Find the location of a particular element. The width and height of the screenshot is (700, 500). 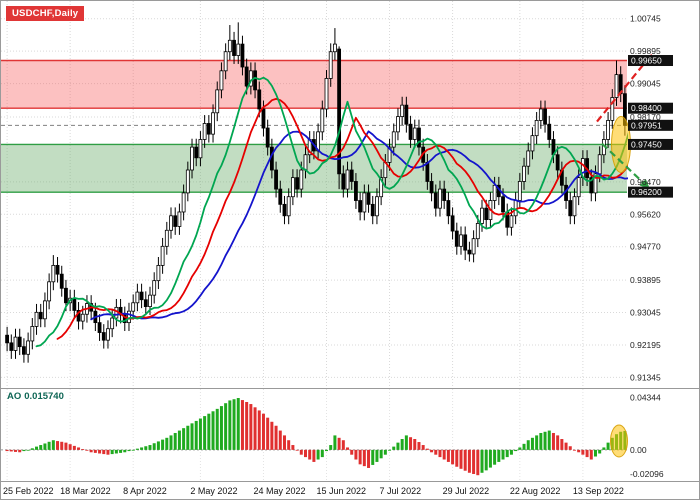

time-axis-label: 7 Jul 2022 is located at coordinates (400, 491).